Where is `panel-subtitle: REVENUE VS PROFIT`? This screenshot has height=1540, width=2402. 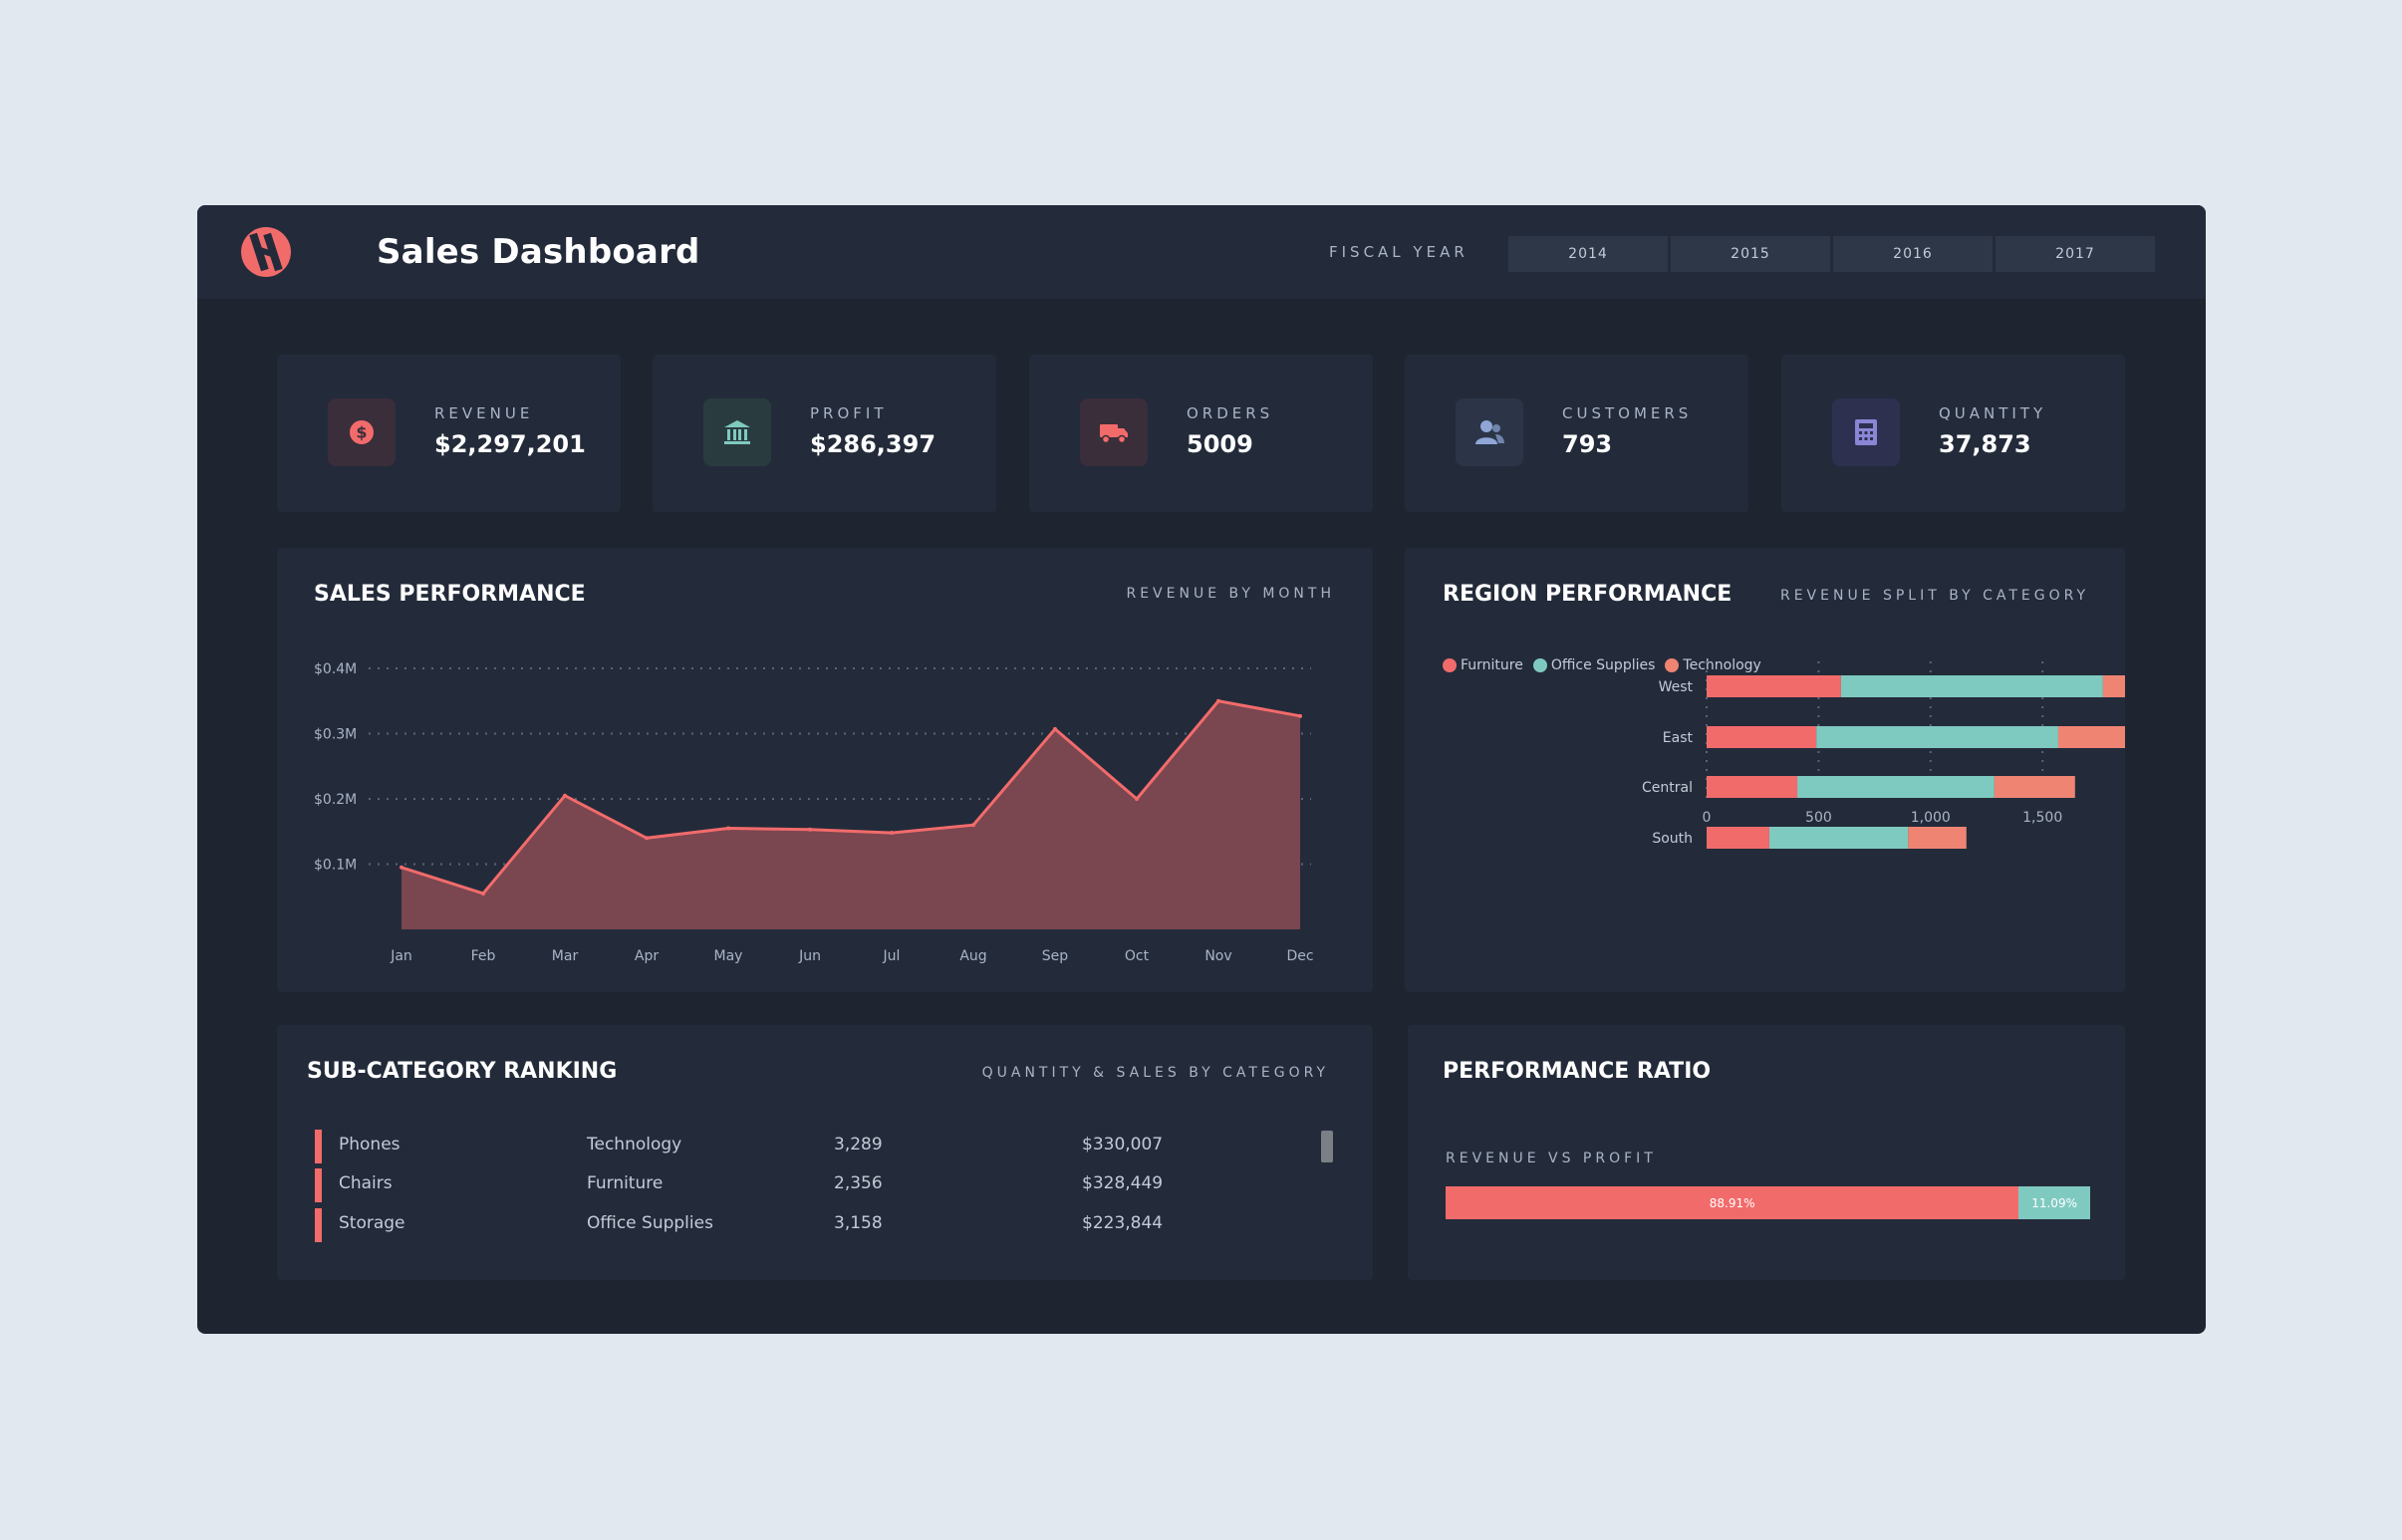 panel-subtitle: REVENUE VS PROFIT is located at coordinates (1552, 1158).